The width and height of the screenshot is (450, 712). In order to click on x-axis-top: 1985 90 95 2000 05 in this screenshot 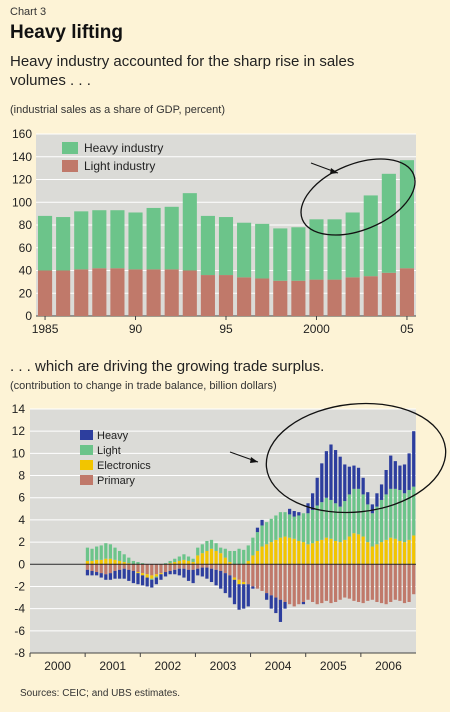, I will do `click(223, 326)`.